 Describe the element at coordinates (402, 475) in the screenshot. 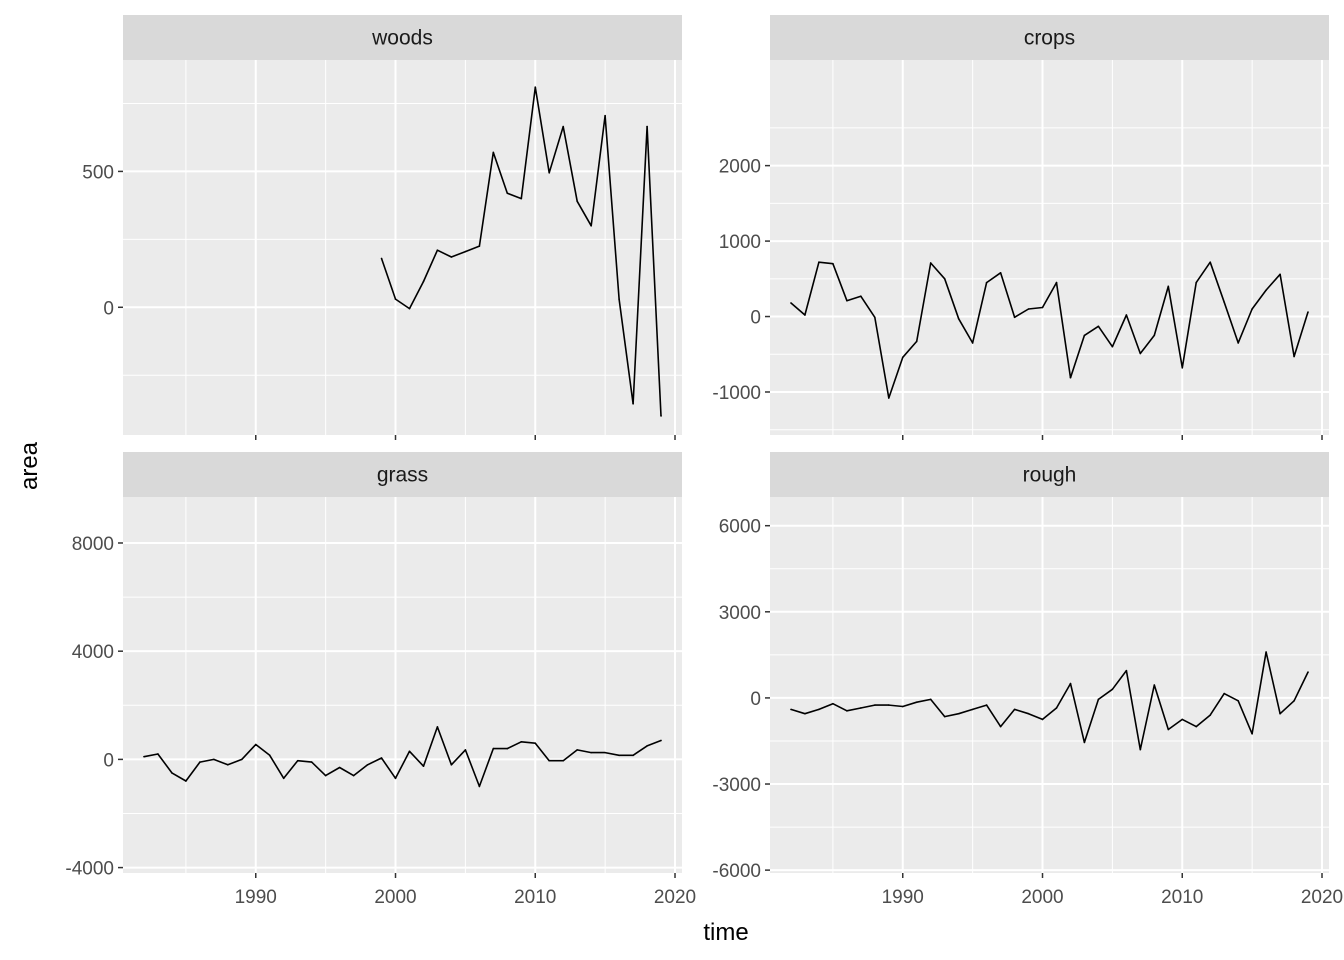

I see `strip-label-grass: grass` at that location.